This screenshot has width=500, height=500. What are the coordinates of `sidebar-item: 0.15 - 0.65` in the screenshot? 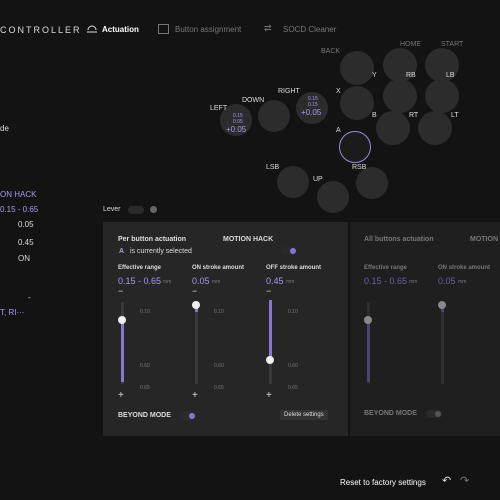 It's located at (19, 209).